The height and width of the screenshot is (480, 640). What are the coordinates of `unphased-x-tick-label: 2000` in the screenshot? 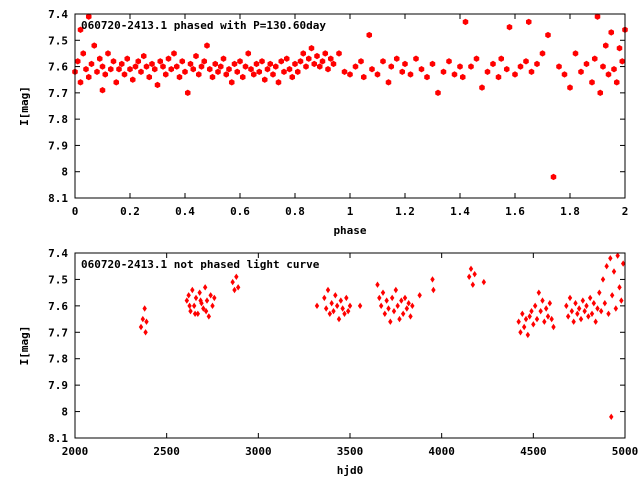 It's located at (75, 451).